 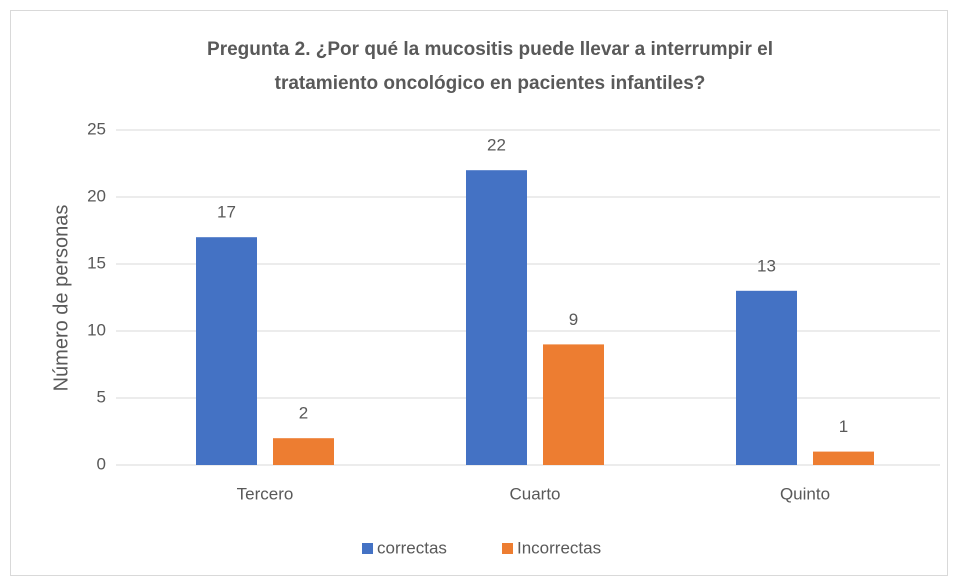 I want to click on x-tick-label: Cuarto, so click(x=534, y=493).